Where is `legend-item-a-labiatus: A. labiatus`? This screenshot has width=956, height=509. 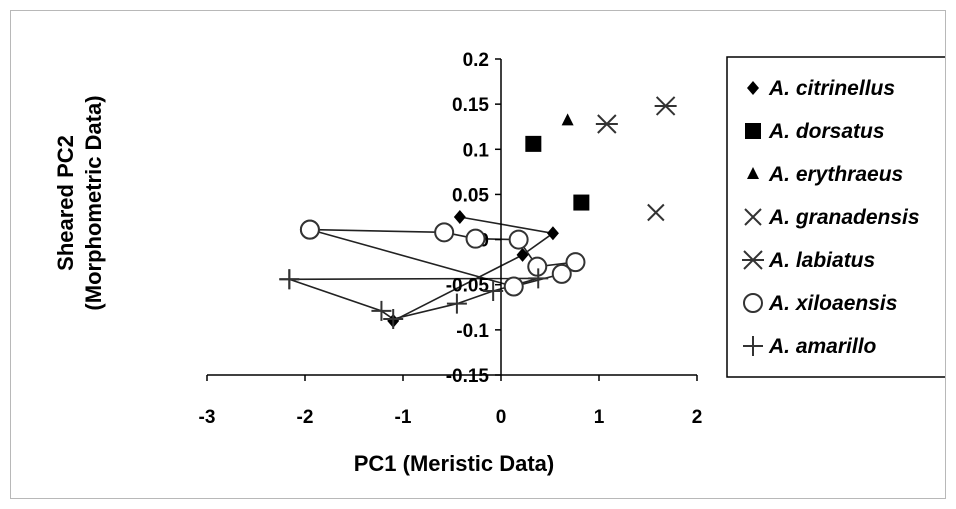 legend-item-a-labiatus: A. labiatus is located at coordinates (808, 260).